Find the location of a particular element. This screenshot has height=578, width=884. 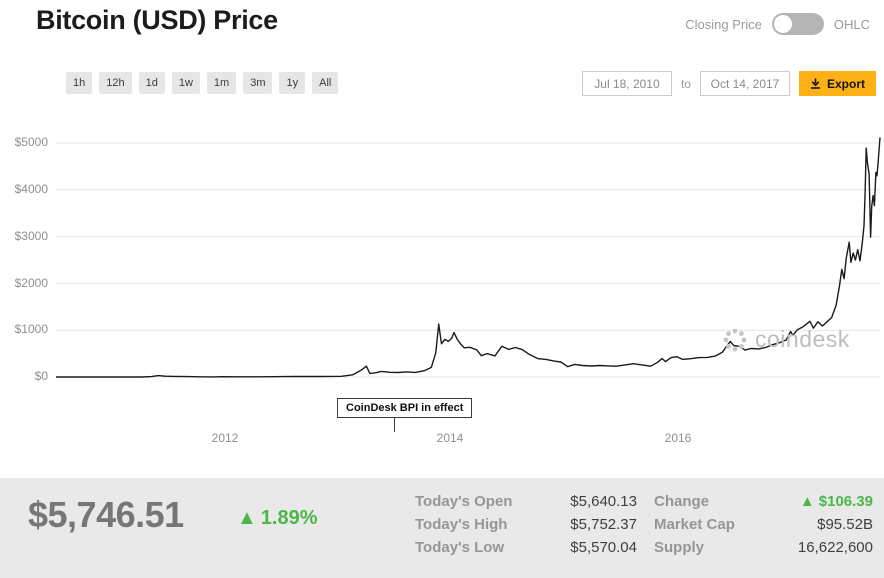

coindesk-watermark: coindesk is located at coordinates (786, 339).